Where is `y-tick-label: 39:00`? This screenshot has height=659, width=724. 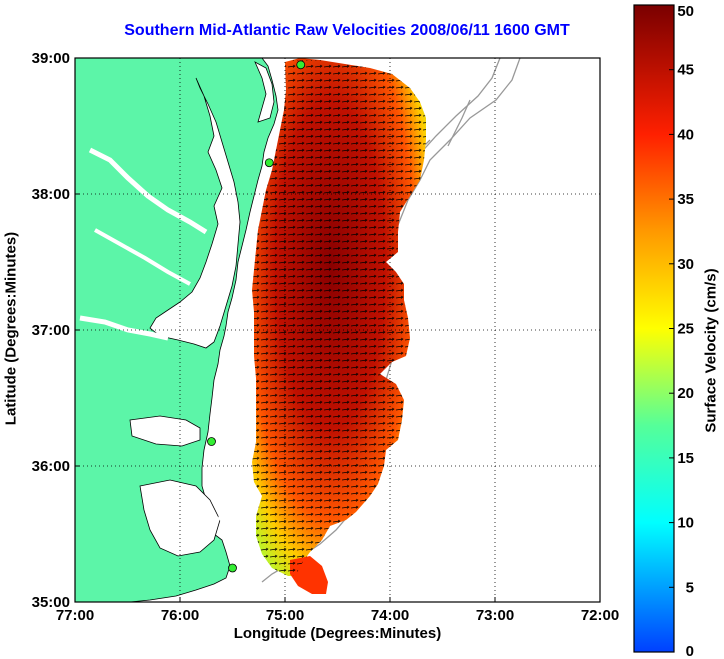 y-tick-label: 39:00 is located at coordinates (51, 58).